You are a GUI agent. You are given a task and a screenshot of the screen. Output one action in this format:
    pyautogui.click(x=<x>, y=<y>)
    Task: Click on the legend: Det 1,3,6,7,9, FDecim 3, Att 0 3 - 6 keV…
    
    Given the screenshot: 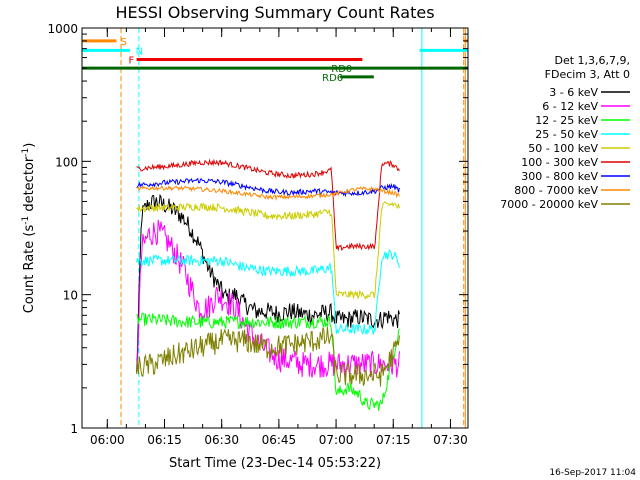 What is the action you would take?
    pyautogui.click(x=565, y=132)
    